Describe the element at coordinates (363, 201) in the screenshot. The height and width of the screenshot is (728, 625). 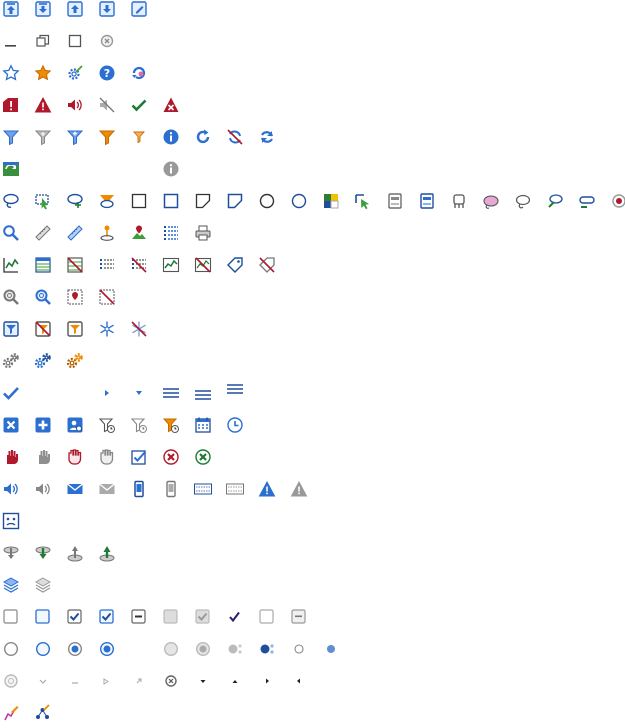
I see `select-pointer-icon` at that location.